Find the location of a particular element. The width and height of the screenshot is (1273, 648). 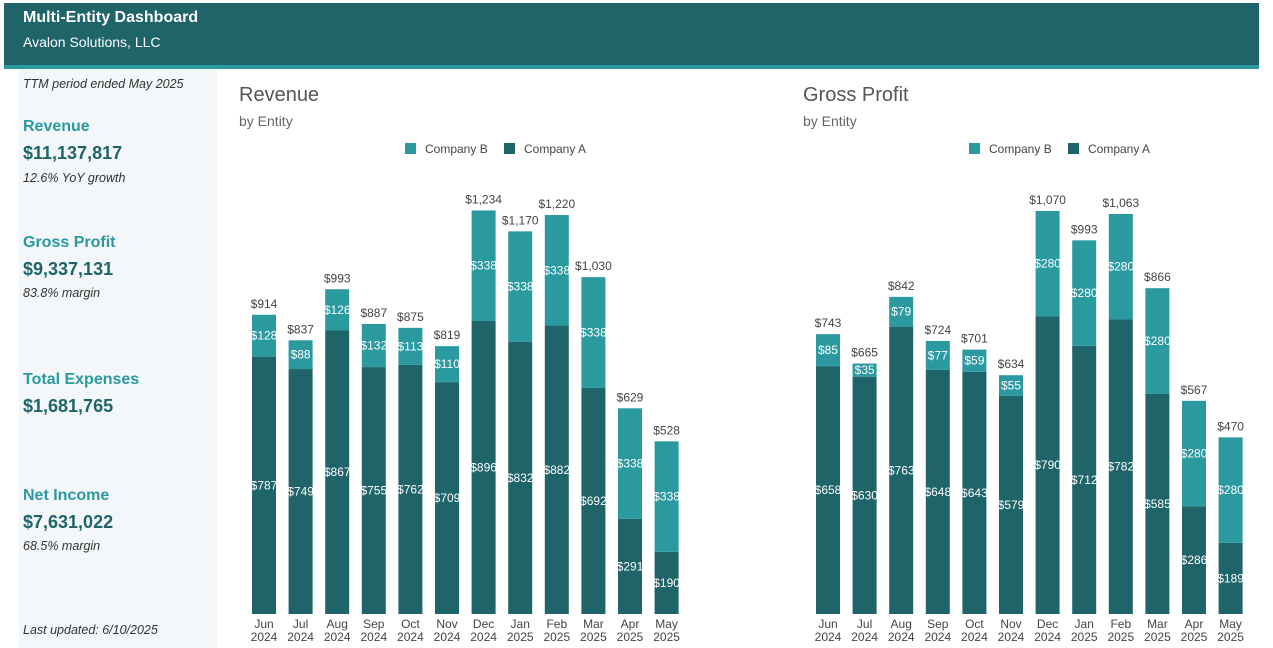

gross-profit-legend-company-b-label: Company B is located at coordinates (1020, 149).